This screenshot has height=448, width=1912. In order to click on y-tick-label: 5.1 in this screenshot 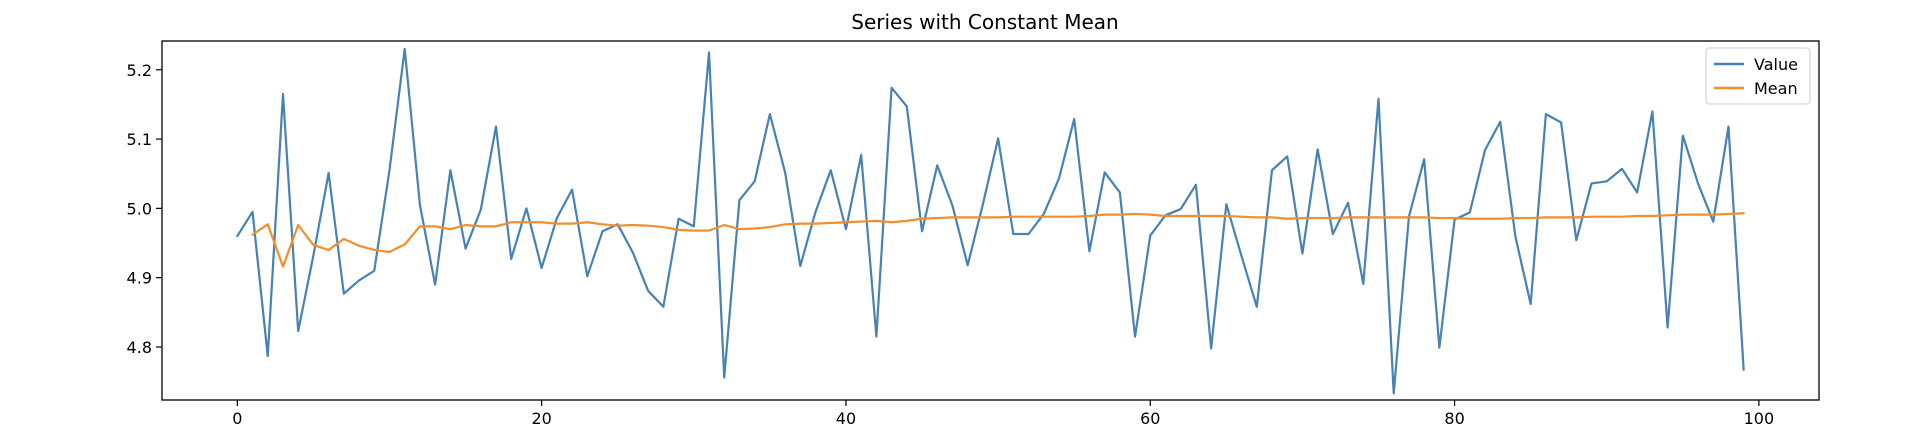, I will do `click(139, 139)`.